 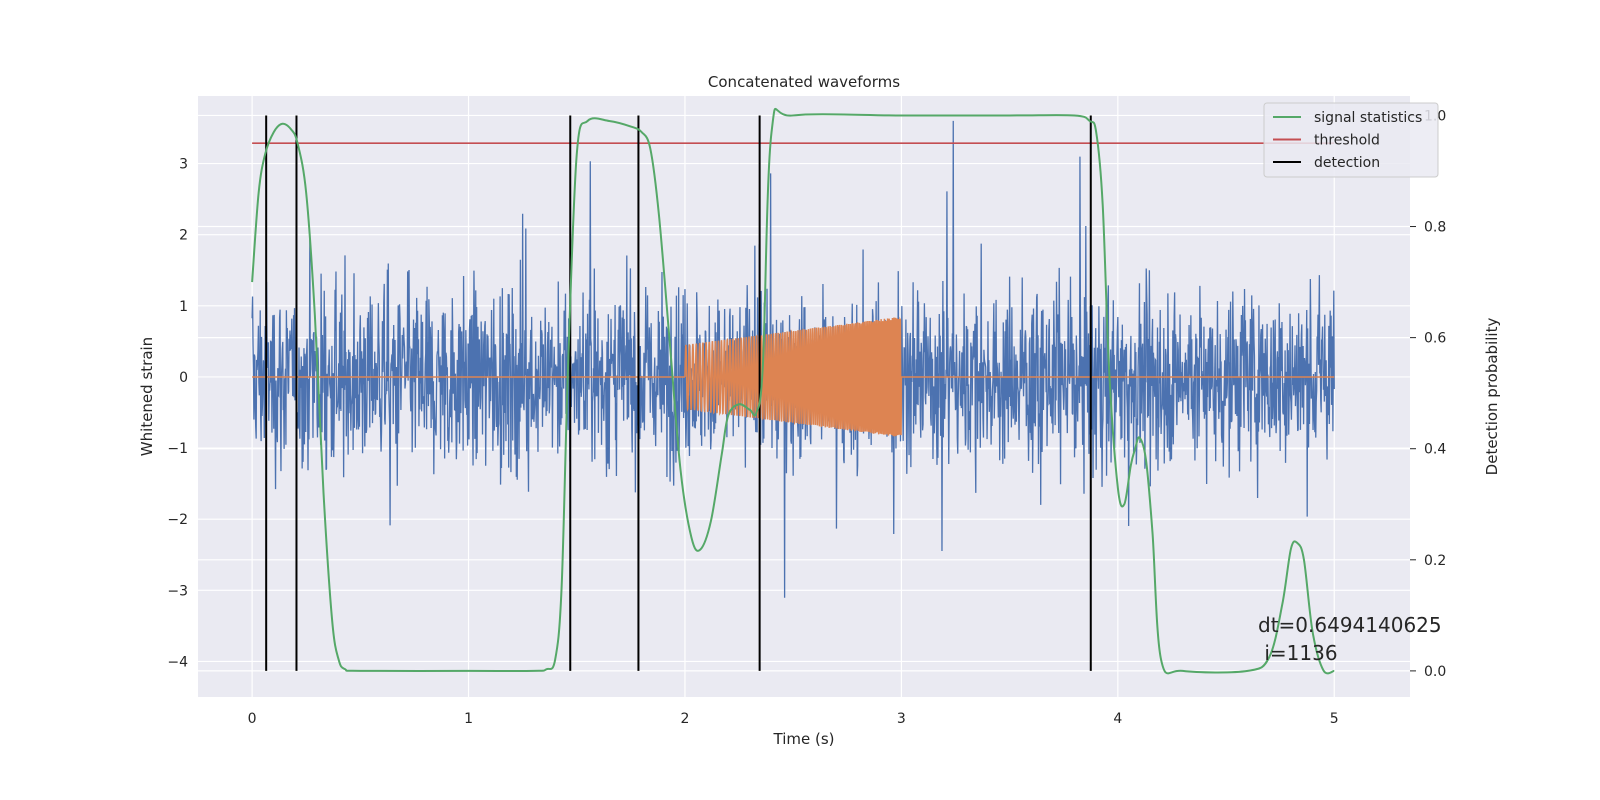 I want to click on x-tick-label: 1, so click(x=468, y=719).